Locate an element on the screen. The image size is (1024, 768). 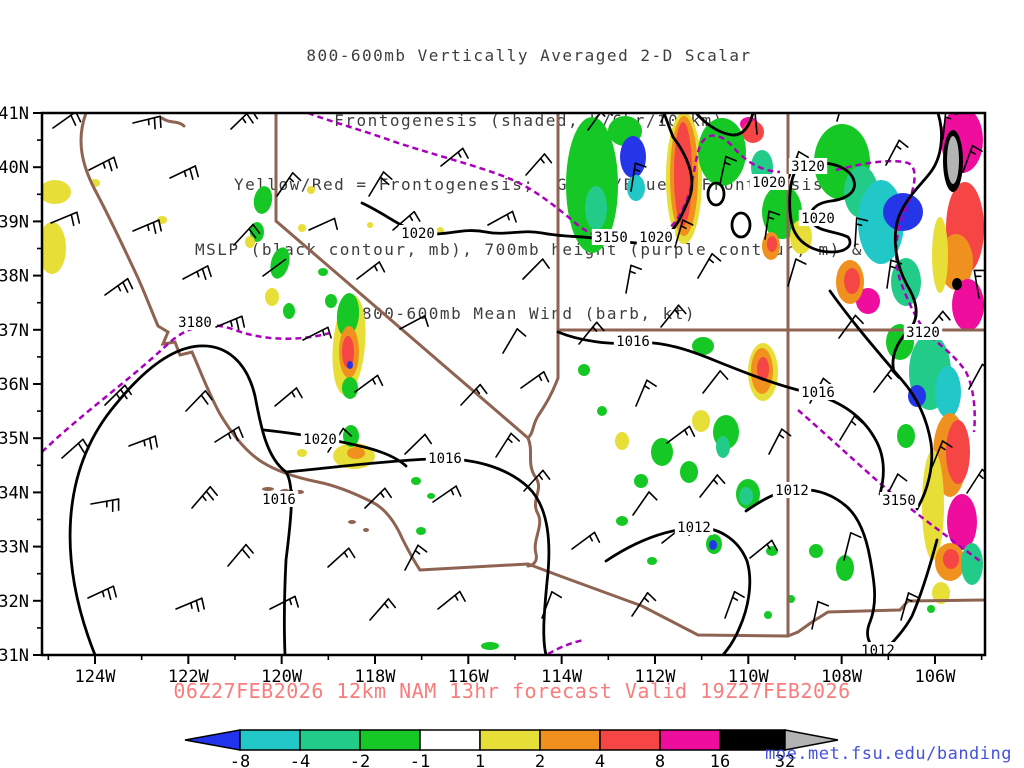
lon-tick-label: 118W is located at coordinates (376, 677).